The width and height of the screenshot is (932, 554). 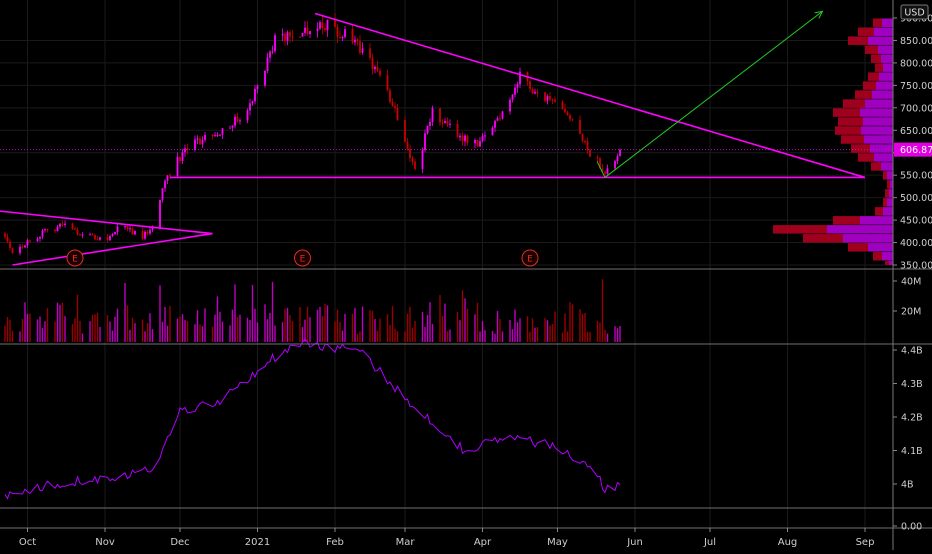 I want to click on earnings-marker-label: E, so click(x=303, y=260).